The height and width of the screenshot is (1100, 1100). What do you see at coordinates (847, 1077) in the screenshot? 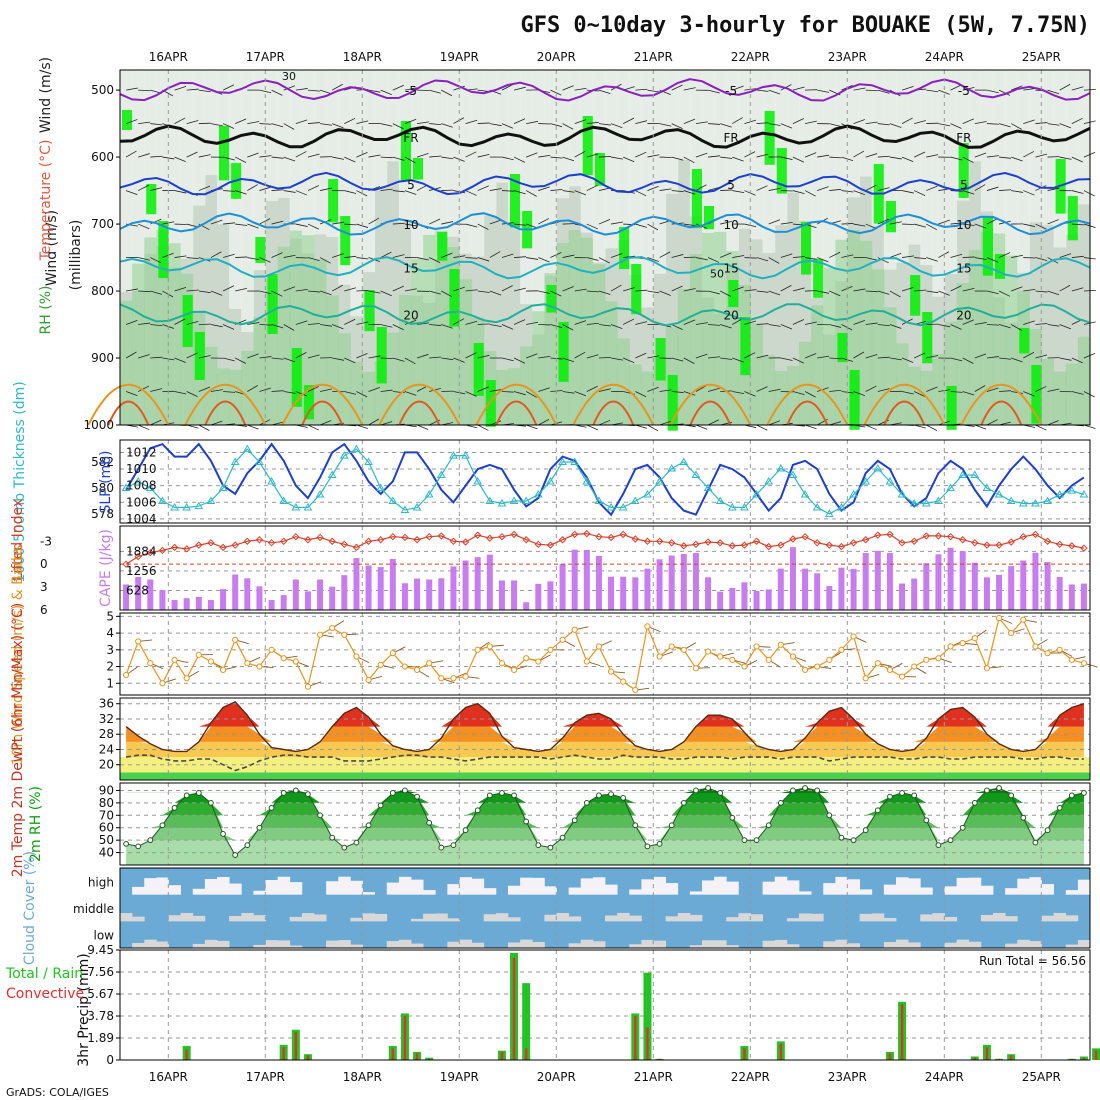
I see `bottom-day-label: 23APR` at bounding box center [847, 1077].